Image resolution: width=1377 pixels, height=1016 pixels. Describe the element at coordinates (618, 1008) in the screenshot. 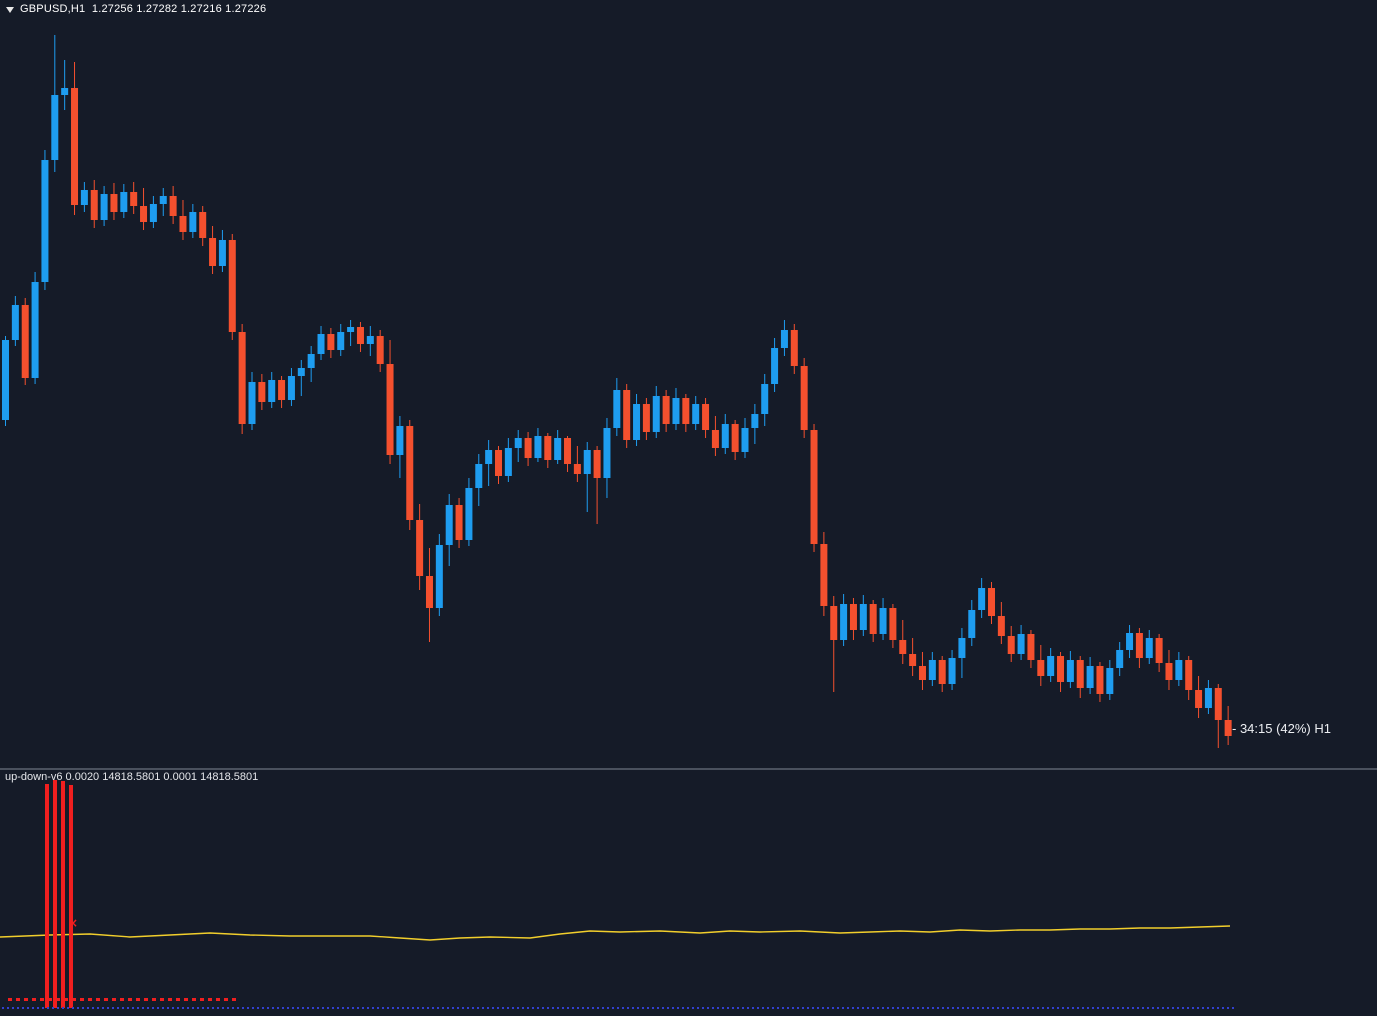

I see `indicator-blue-dotted-baseline` at that location.